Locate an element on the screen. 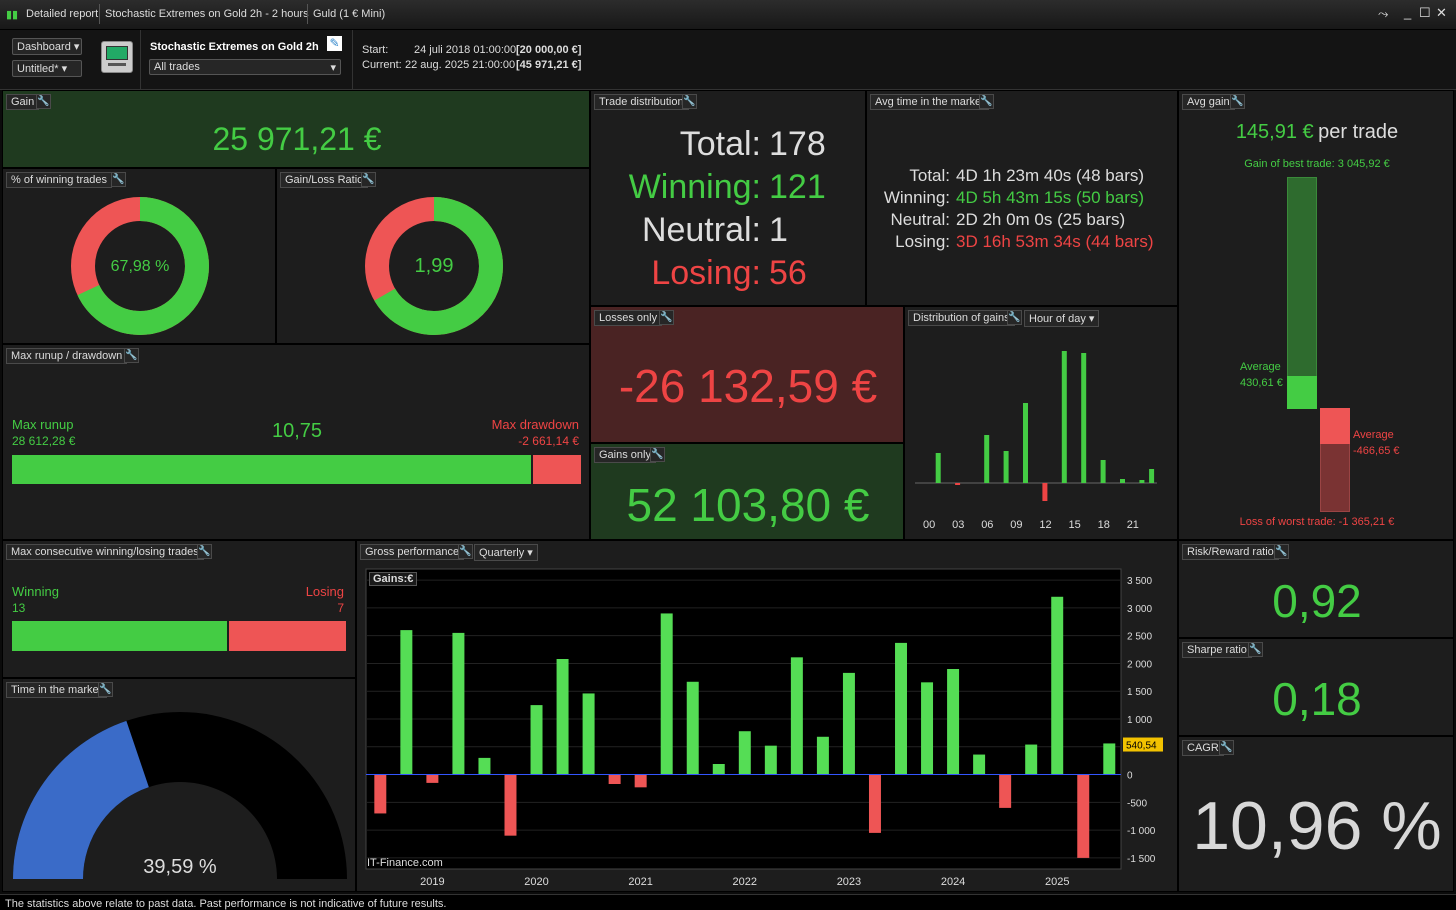 Image resolution: width=1456 pixels, height=910 pixels. runup-label: Max runup is located at coordinates (43, 424).